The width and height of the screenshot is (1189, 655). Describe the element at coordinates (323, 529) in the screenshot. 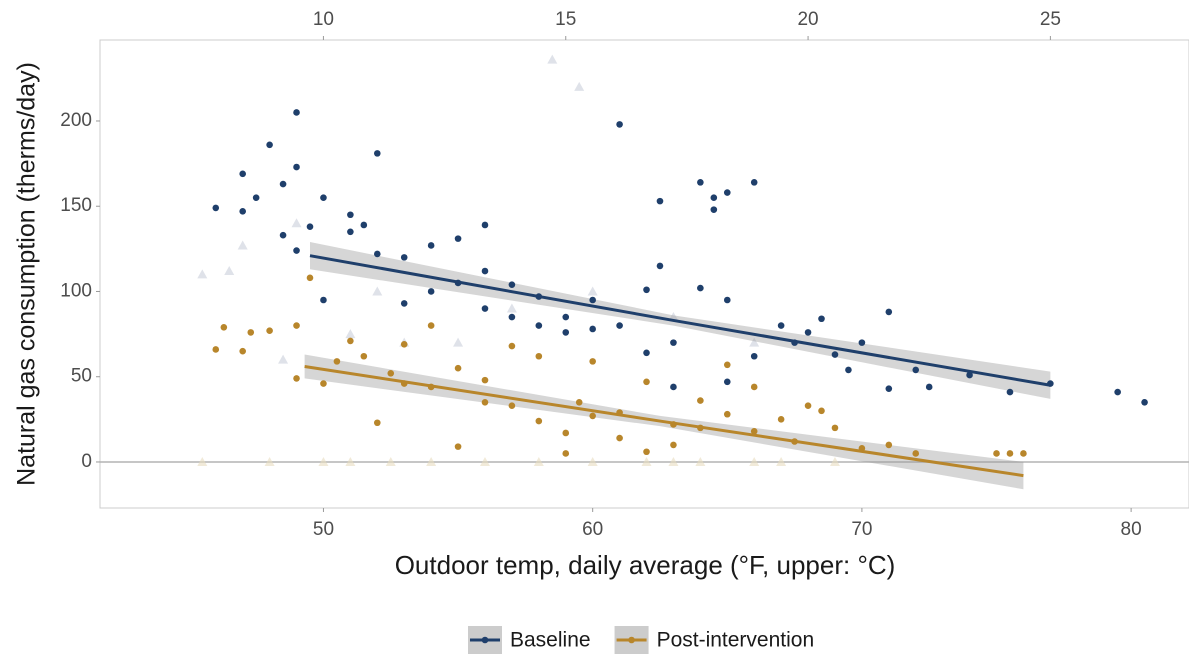

I see `x-tick-label: 50` at that location.